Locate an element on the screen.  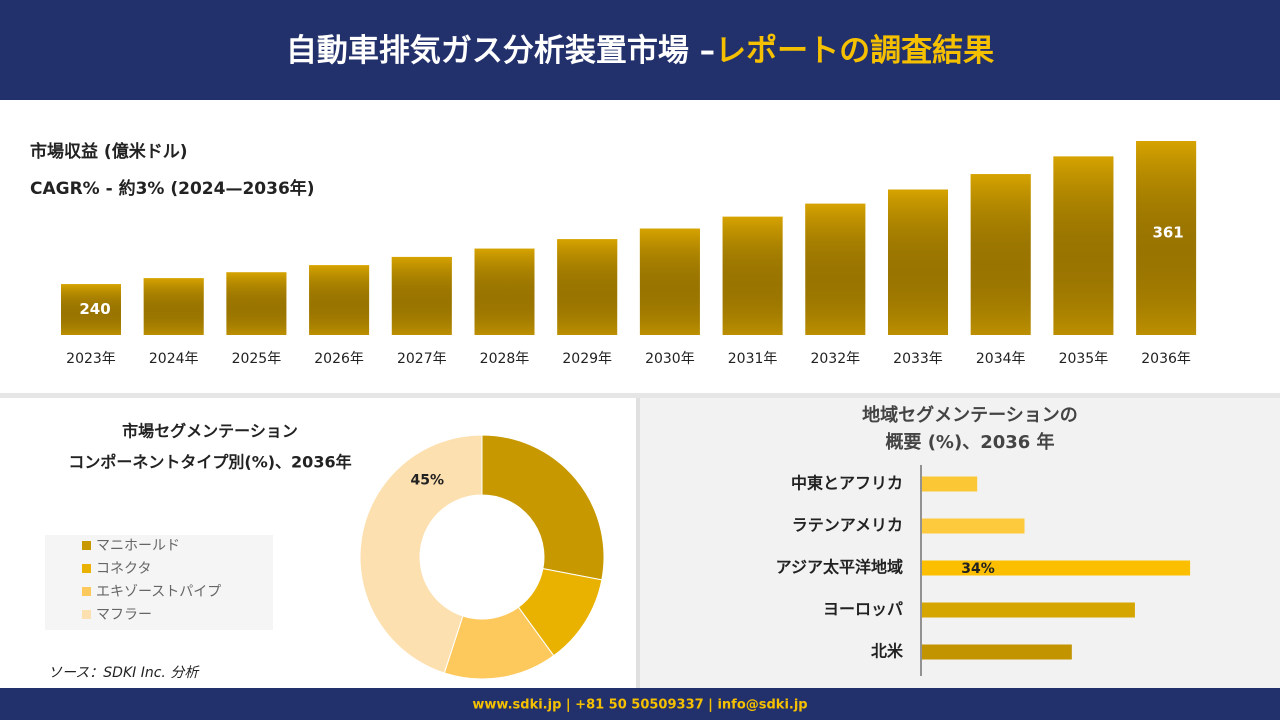
y-tick-label: ラテンアメリカ is located at coordinates (847, 525).